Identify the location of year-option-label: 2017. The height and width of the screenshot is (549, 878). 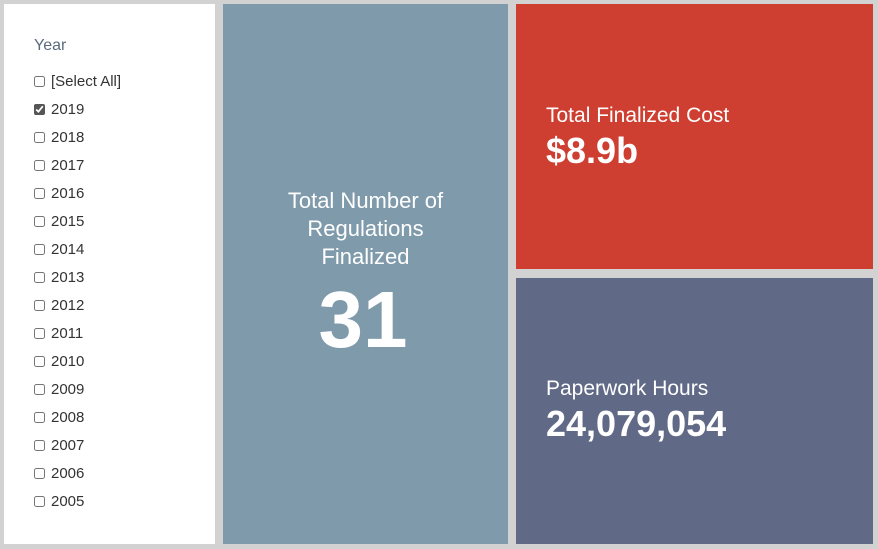
(68, 165).